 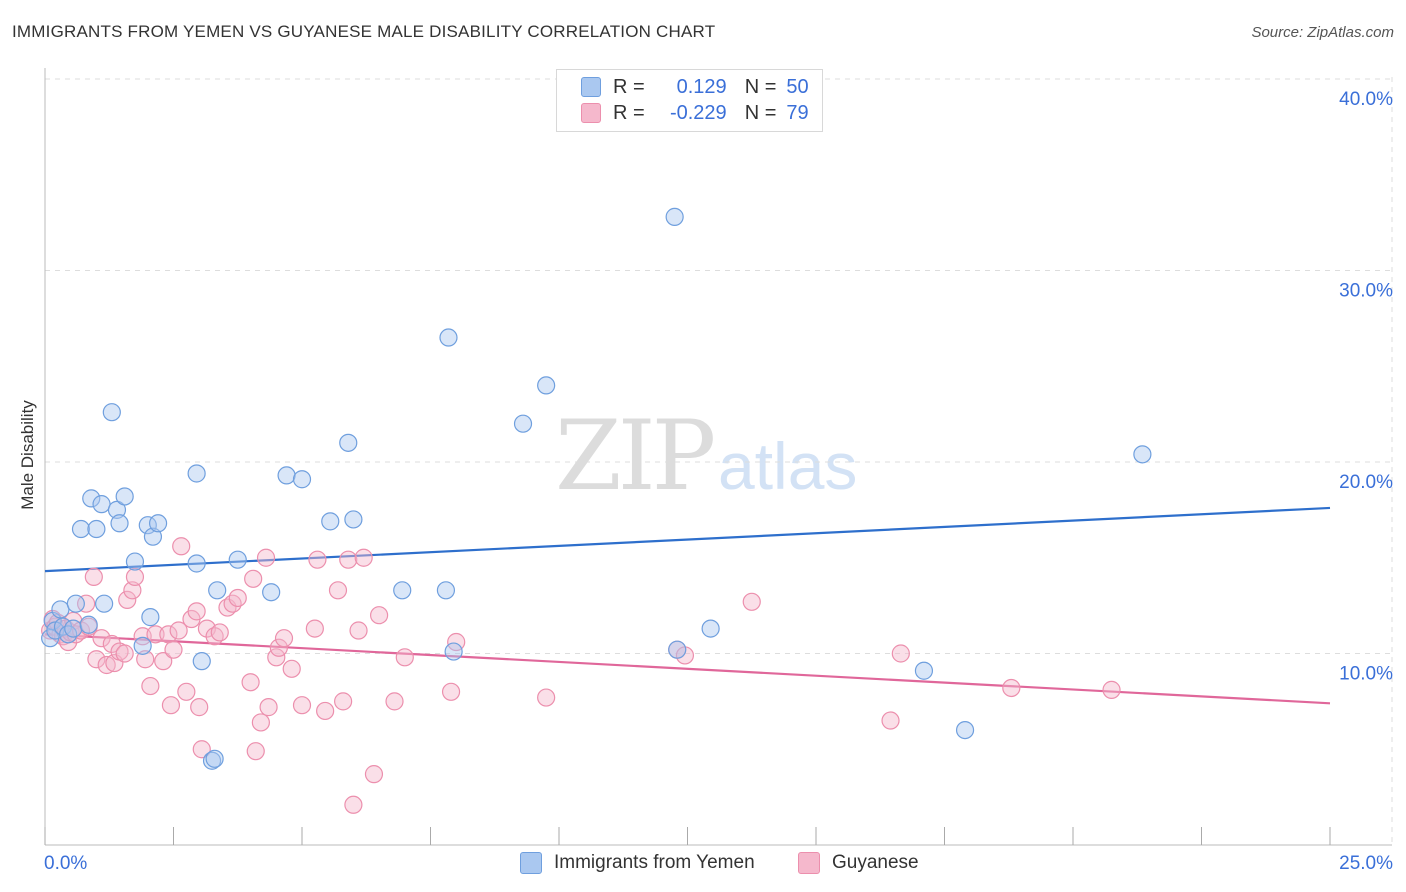 What do you see at coordinates (797, 86) in the screenshot?
I see `legend-n-value: 50` at bounding box center [797, 86].